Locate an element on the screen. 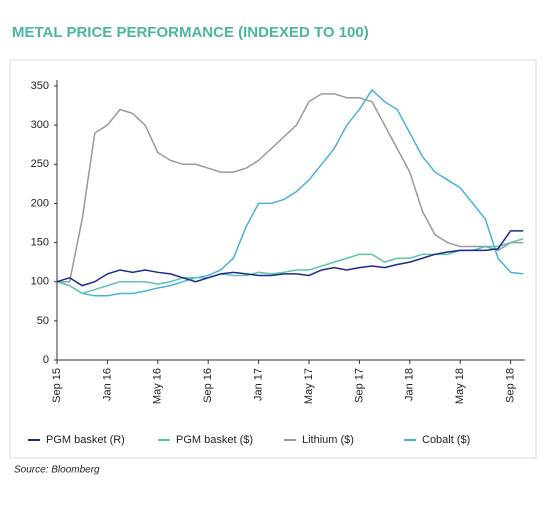 The height and width of the screenshot is (508, 546). x-tick-label: Sep 17 is located at coordinates (359, 385).